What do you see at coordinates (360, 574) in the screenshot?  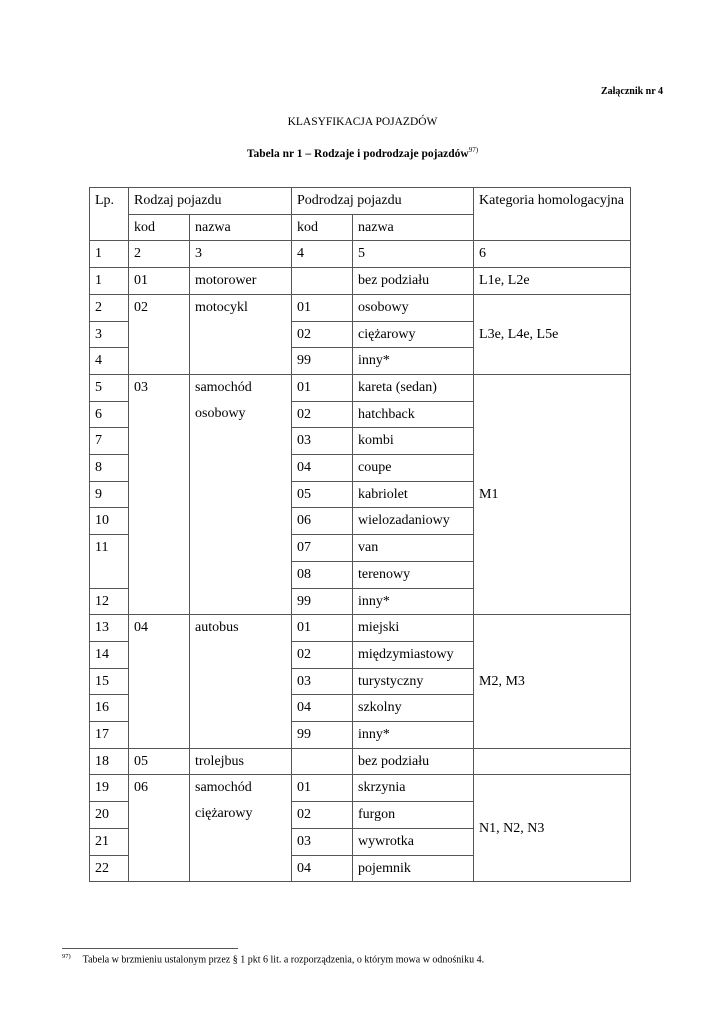 I see `table-row: 08 terenowy` at bounding box center [360, 574].